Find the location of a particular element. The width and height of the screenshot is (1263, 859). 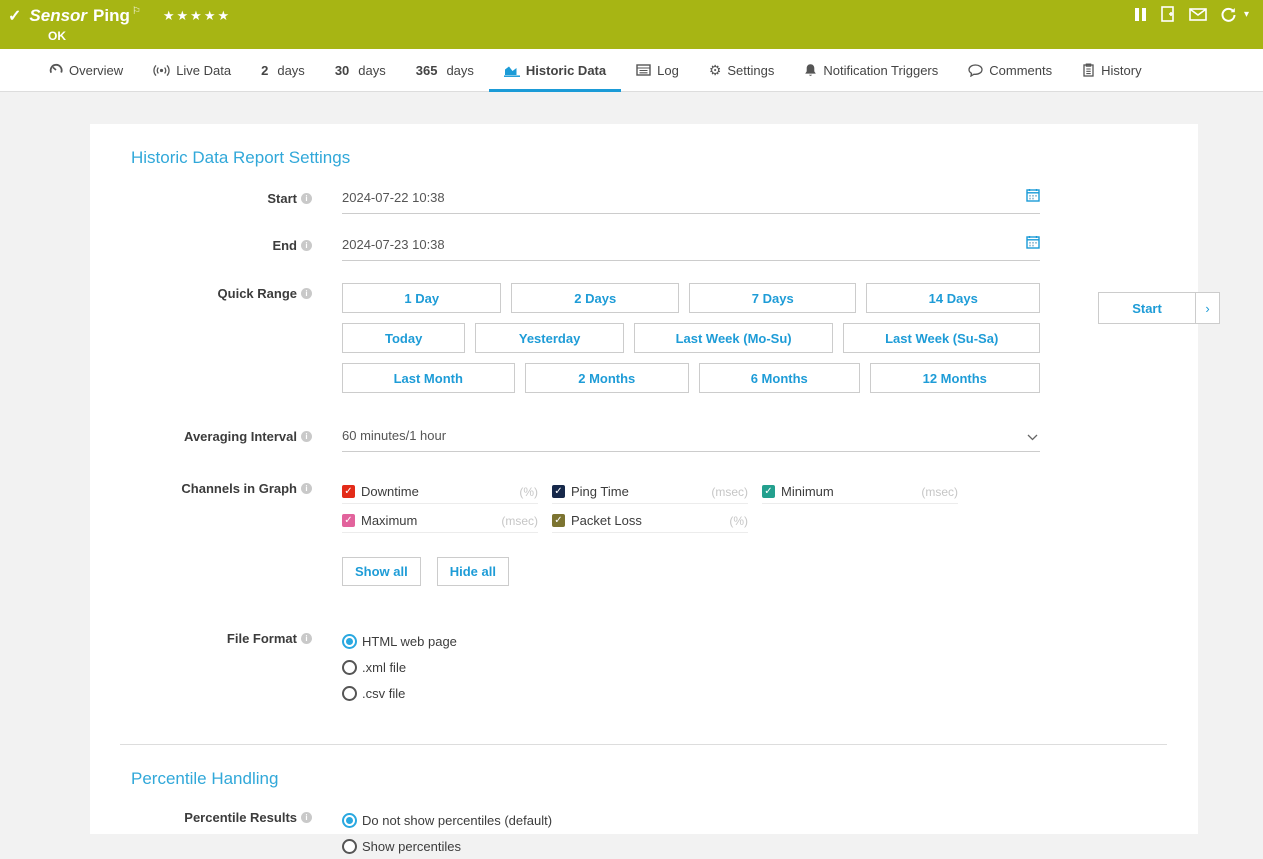

page-title: Sensor Ping ⚐ is located at coordinates (84, 16).